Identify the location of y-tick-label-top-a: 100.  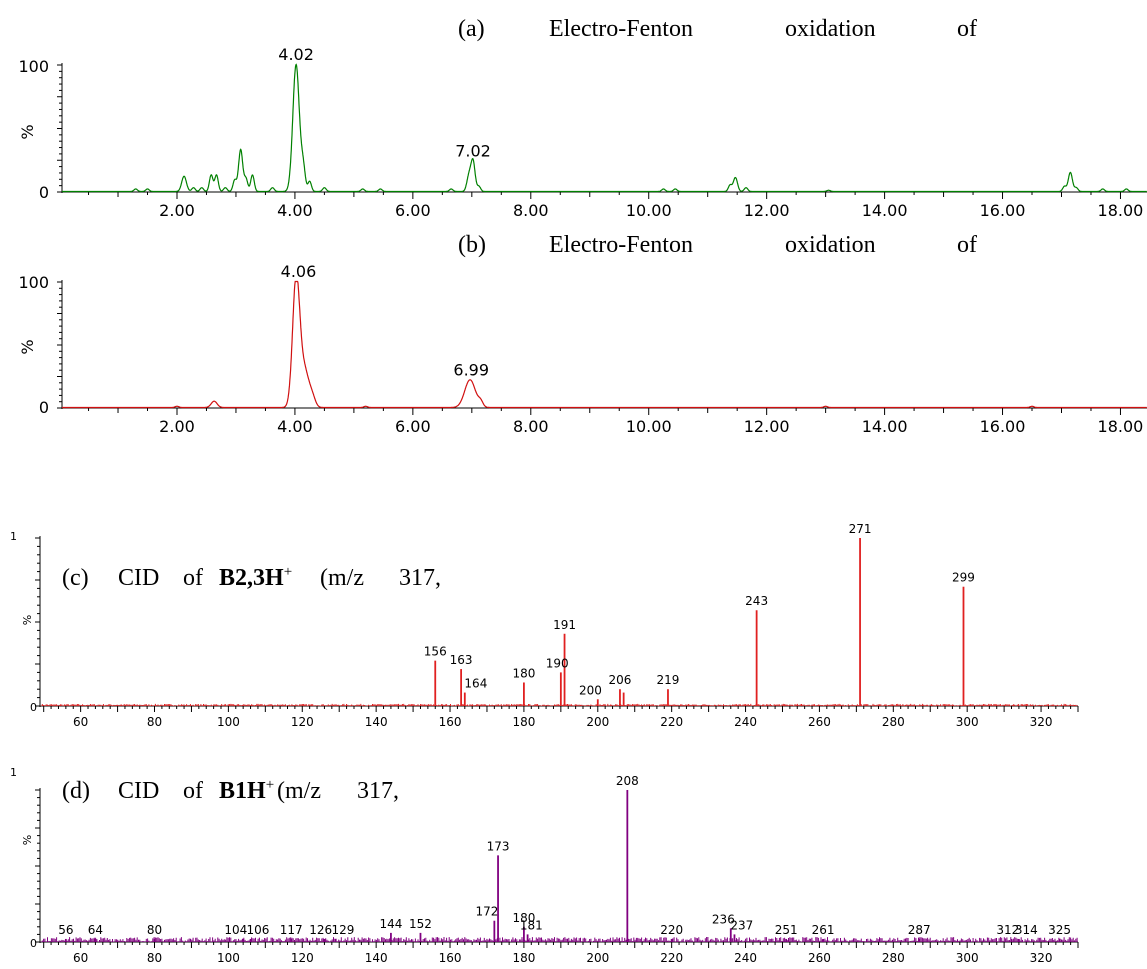
(33, 66).